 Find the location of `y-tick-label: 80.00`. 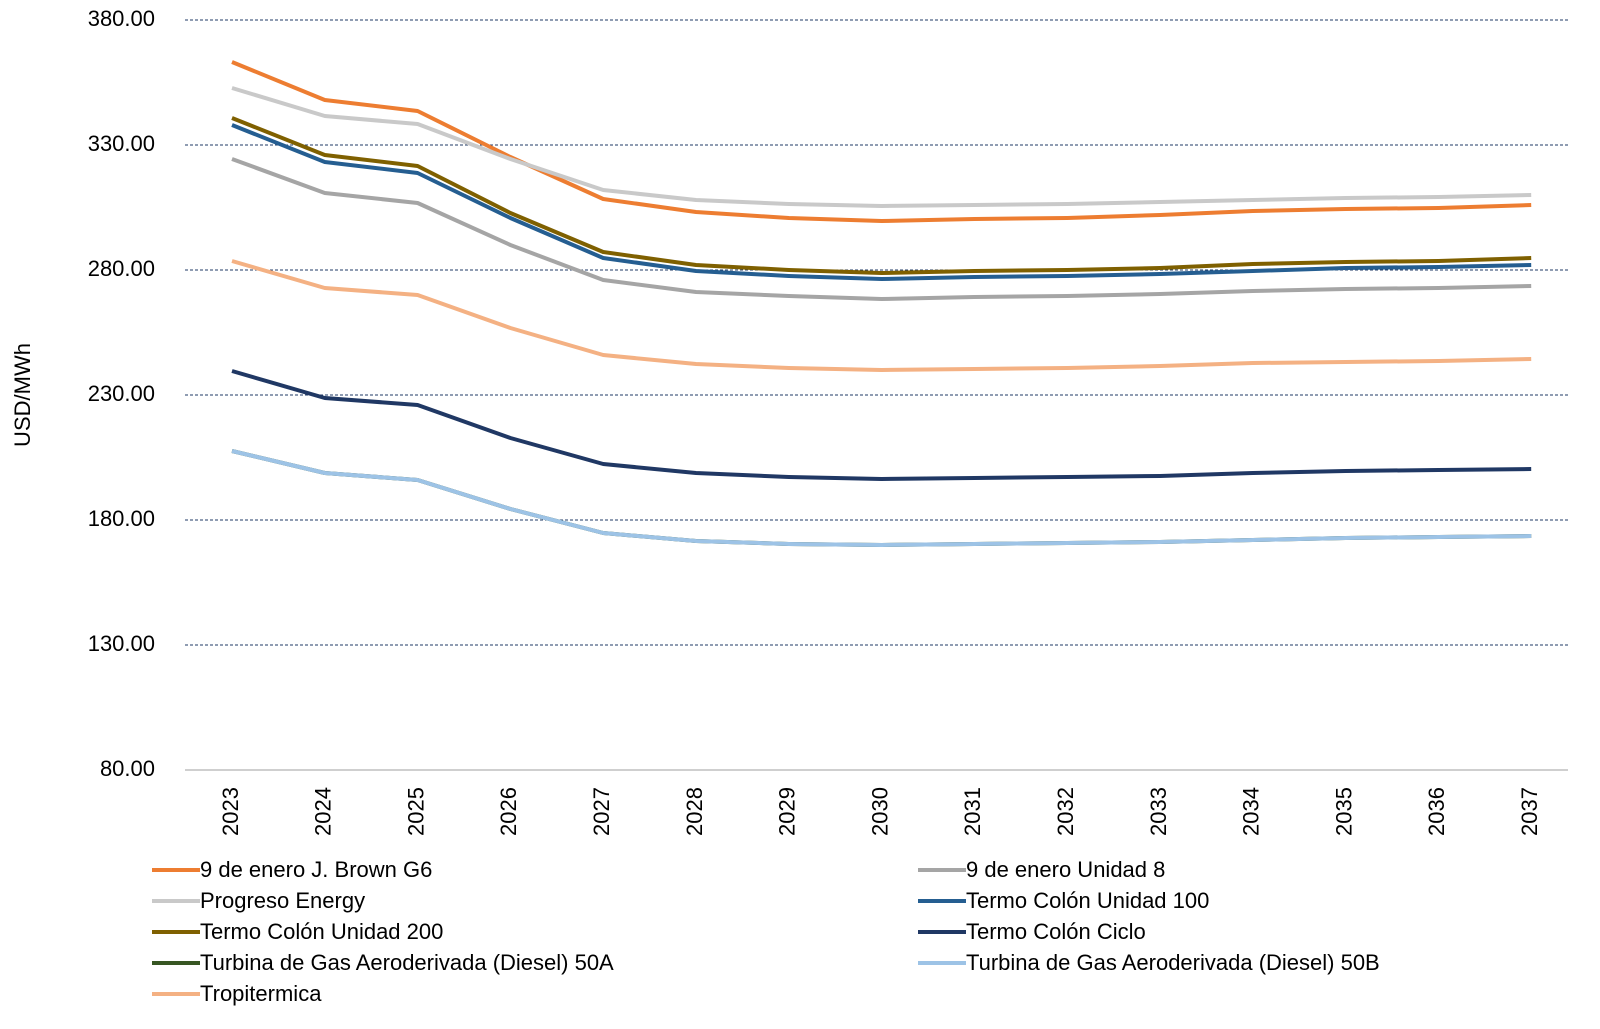

y-tick-label: 80.00 is located at coordinates (127, 768).